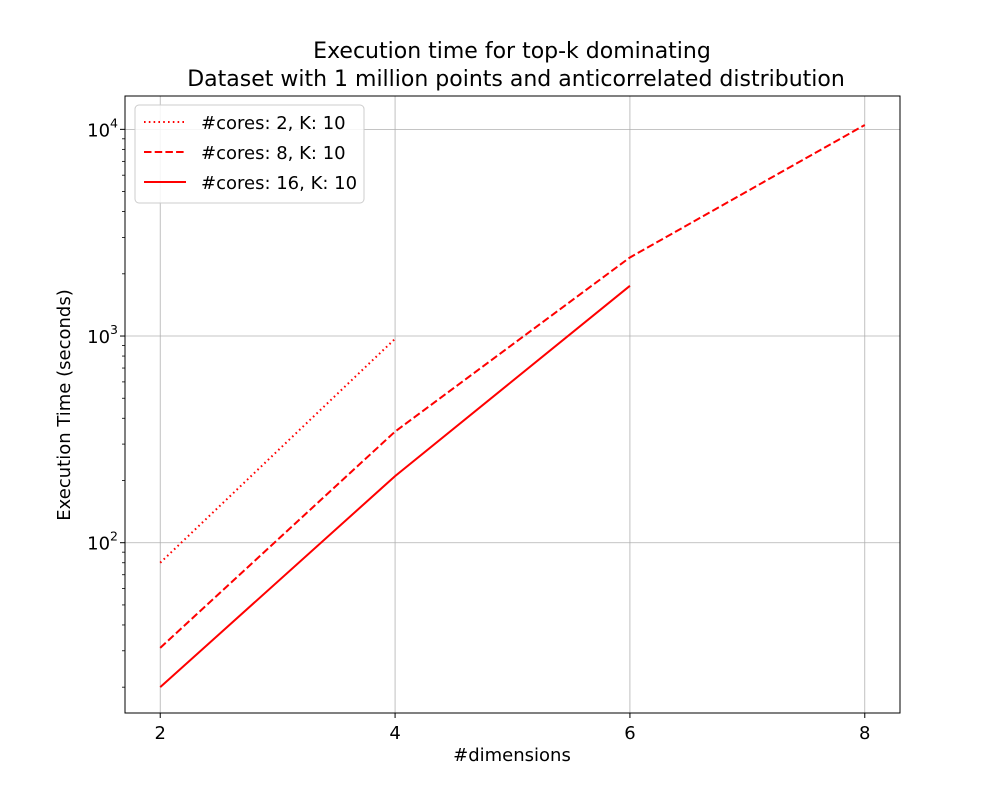 This screenshot has width=1000, height=800. What do you see at coordinates (102, 542) in the screenshot?
I see `y-tick-label: 10²` at bounding box center [102, 542].